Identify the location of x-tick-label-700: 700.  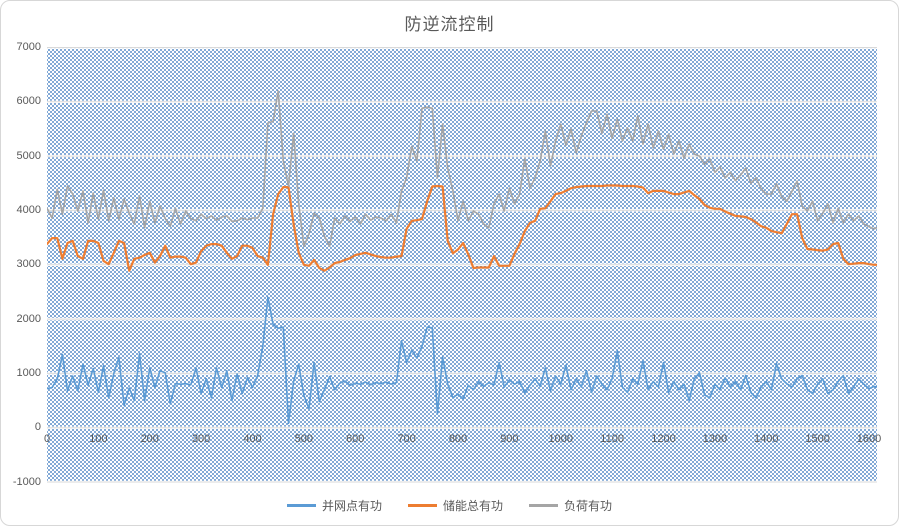
(406, 439).